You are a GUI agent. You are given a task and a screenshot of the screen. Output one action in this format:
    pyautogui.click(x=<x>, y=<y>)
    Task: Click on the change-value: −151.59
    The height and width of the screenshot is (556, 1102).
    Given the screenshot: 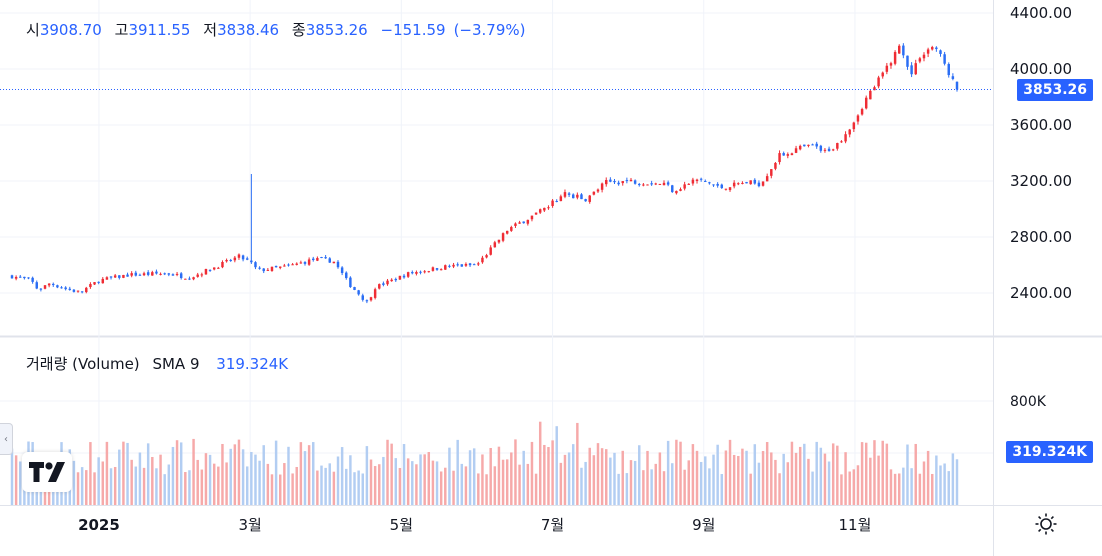 What is the action you would take?
    pyautogui.click(x=413, y=30)
    